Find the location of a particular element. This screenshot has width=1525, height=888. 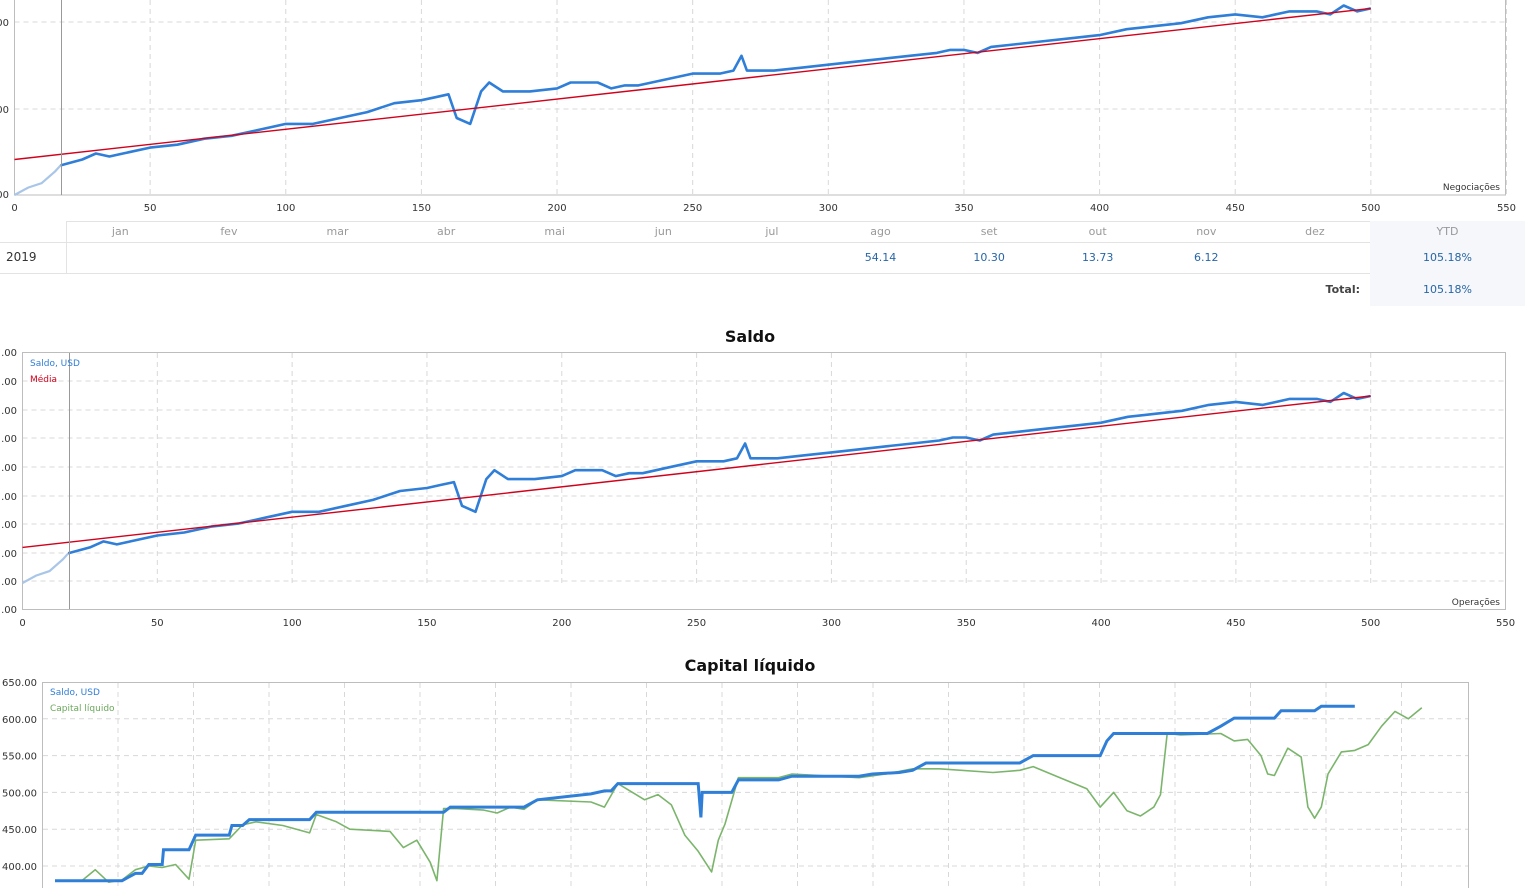

month-value-nov: 6.12 is located at coordinates (1206, 257).